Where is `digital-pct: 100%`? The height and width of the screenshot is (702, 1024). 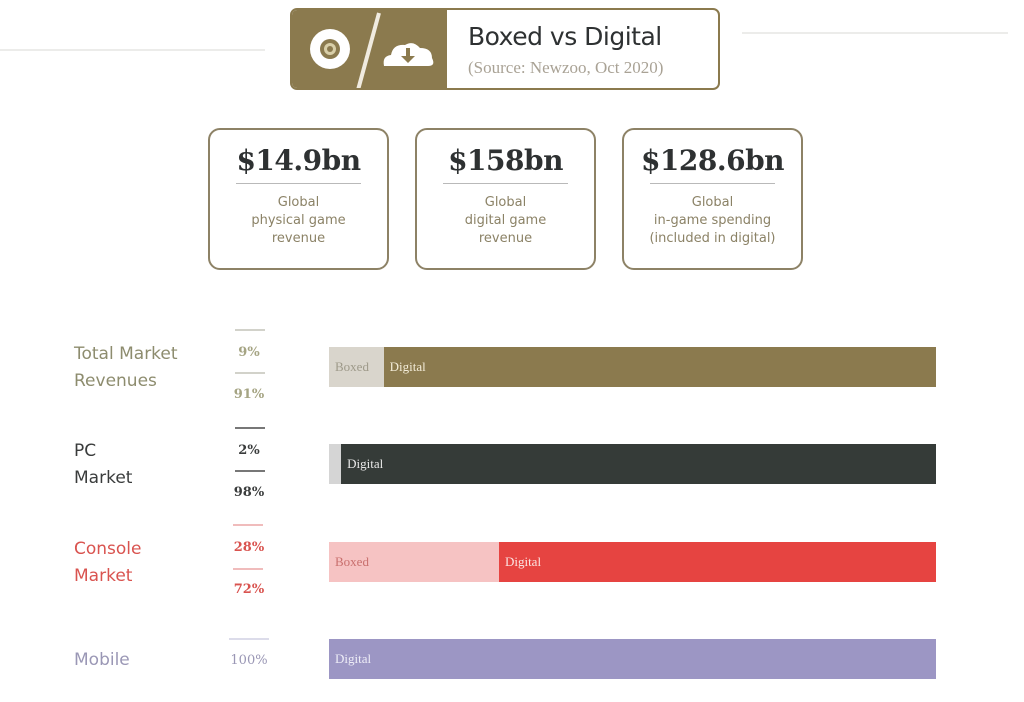
digital-pct: 100% is located at coordinates (249, 660).